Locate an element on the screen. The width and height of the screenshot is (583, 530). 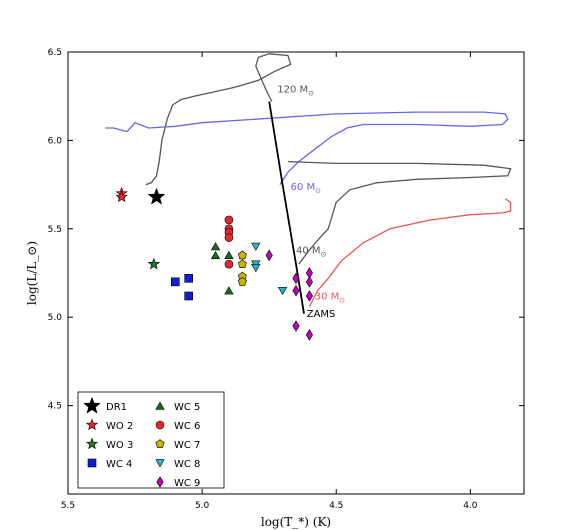
legend-label-3: WC 4 is located at coordinates (119, 464).